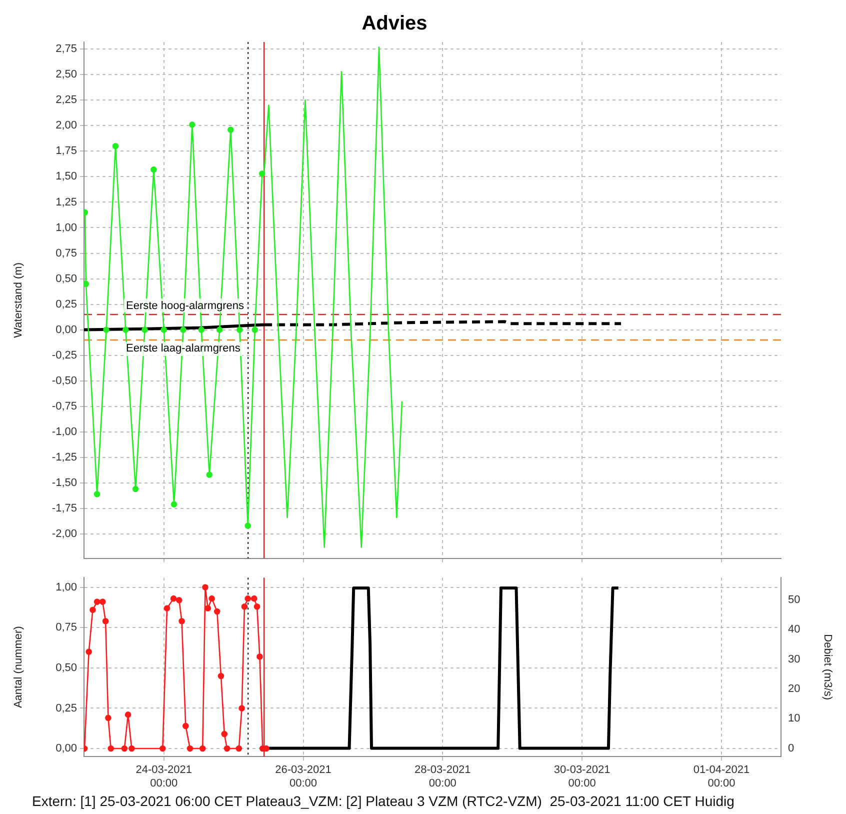 This screenshot has height=814, width=846. What do you see at coordinates (827, 667) in the screenshot?
I see `y2-axis-title: Debiet (m3/s)` at bounding box center [827, 667].